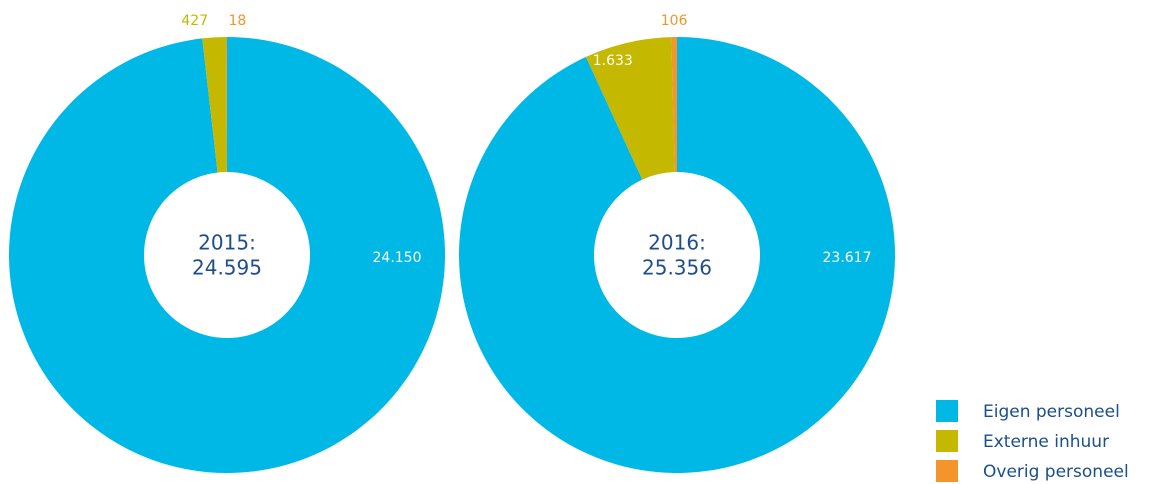  What do you see at coordinates (227, 268) in the screenshot?
I see `center-text: 24.595` at bounding box center [227, 268].